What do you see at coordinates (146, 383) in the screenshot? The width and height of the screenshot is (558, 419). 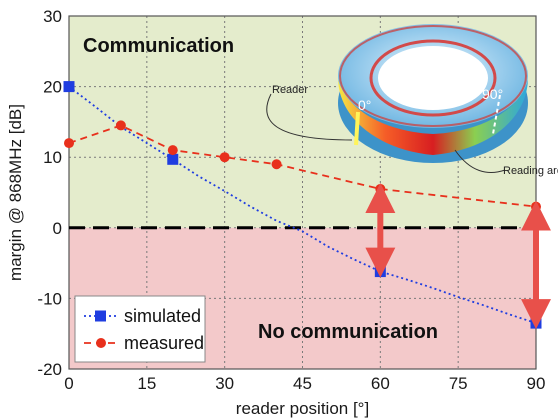 I see `x-tick-label: 15` at bounding box center [146, 383].